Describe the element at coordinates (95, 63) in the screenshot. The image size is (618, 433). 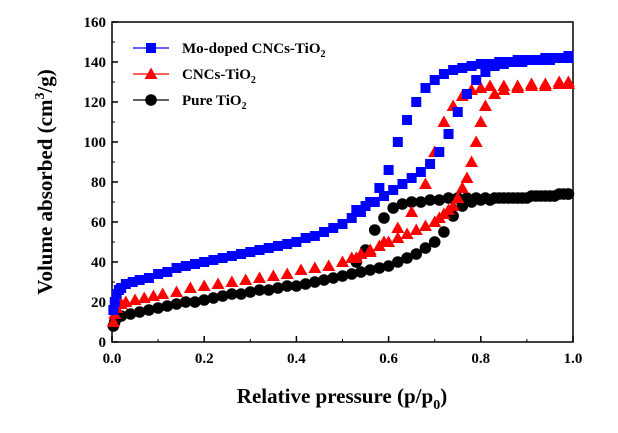
I see `y-tick-label: 140` at that location.